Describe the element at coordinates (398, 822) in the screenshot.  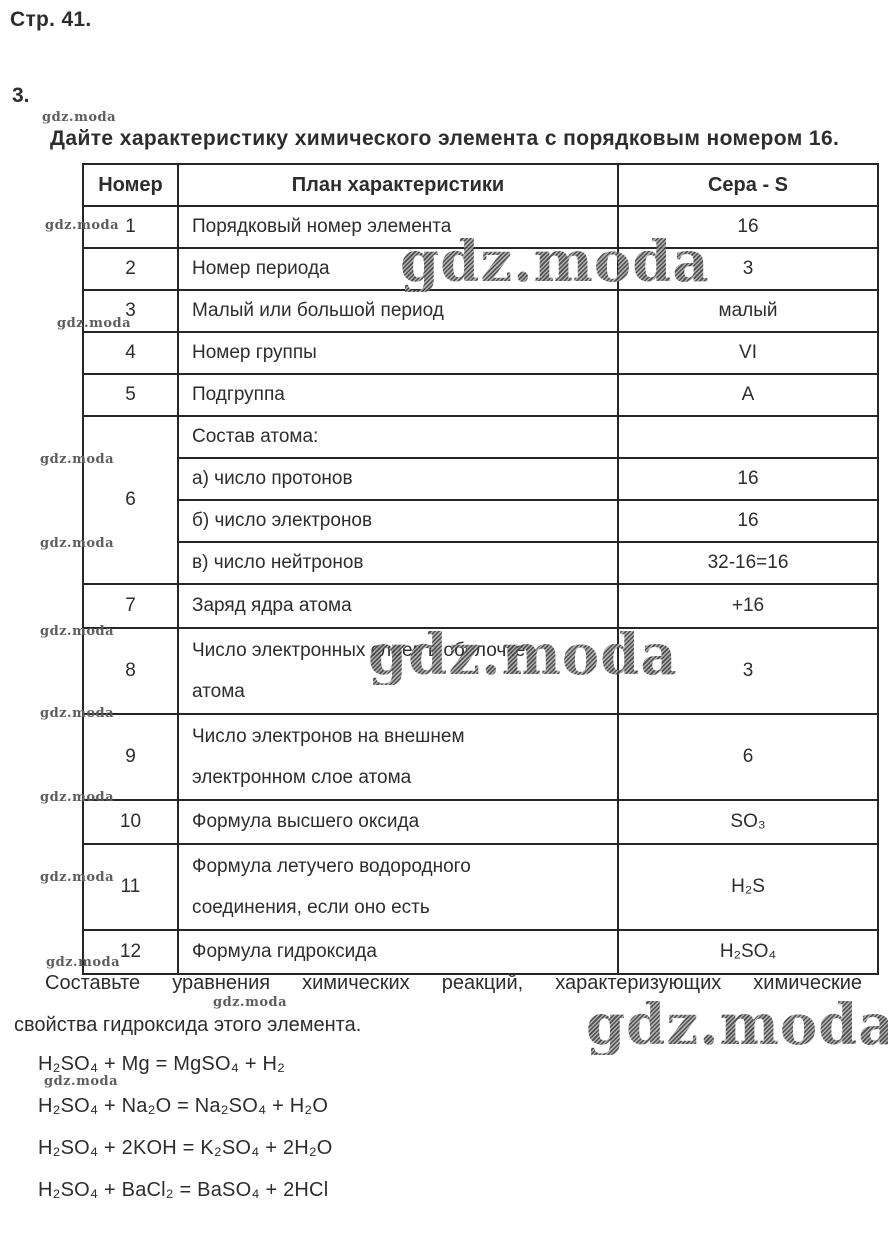
I see `row-plan: Формула высшего оксида` at that location.